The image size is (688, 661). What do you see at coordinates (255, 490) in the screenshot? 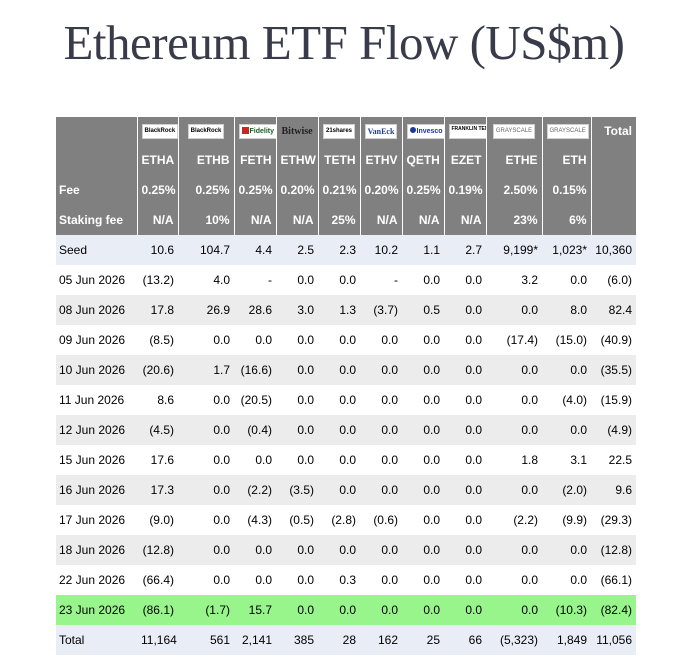
I see `flow-cell: (2.2)` at bounding box center [255, 490].